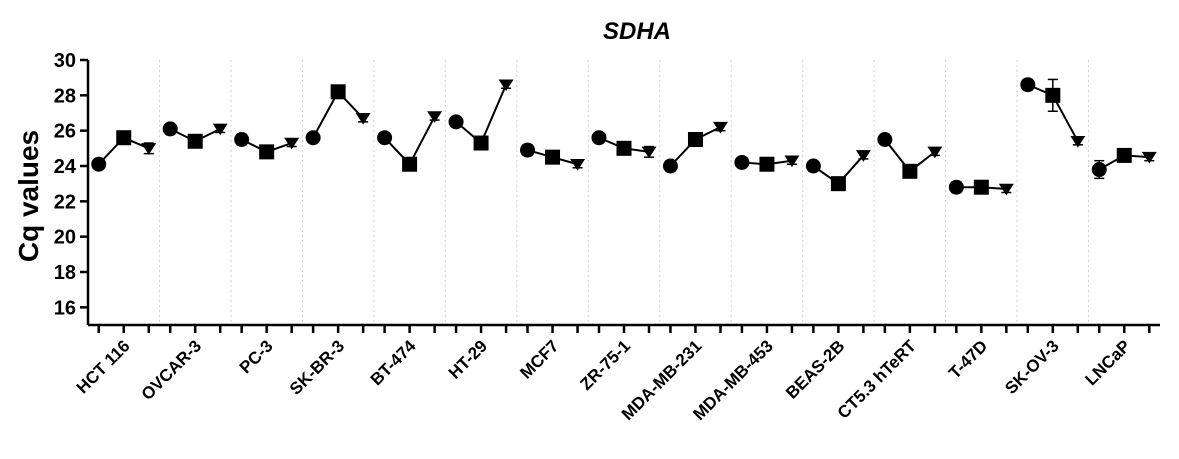  Describe the element at coordinates (815, 369) in the screenshot. I see `x-tick-label: BEAS-2B` at that location.